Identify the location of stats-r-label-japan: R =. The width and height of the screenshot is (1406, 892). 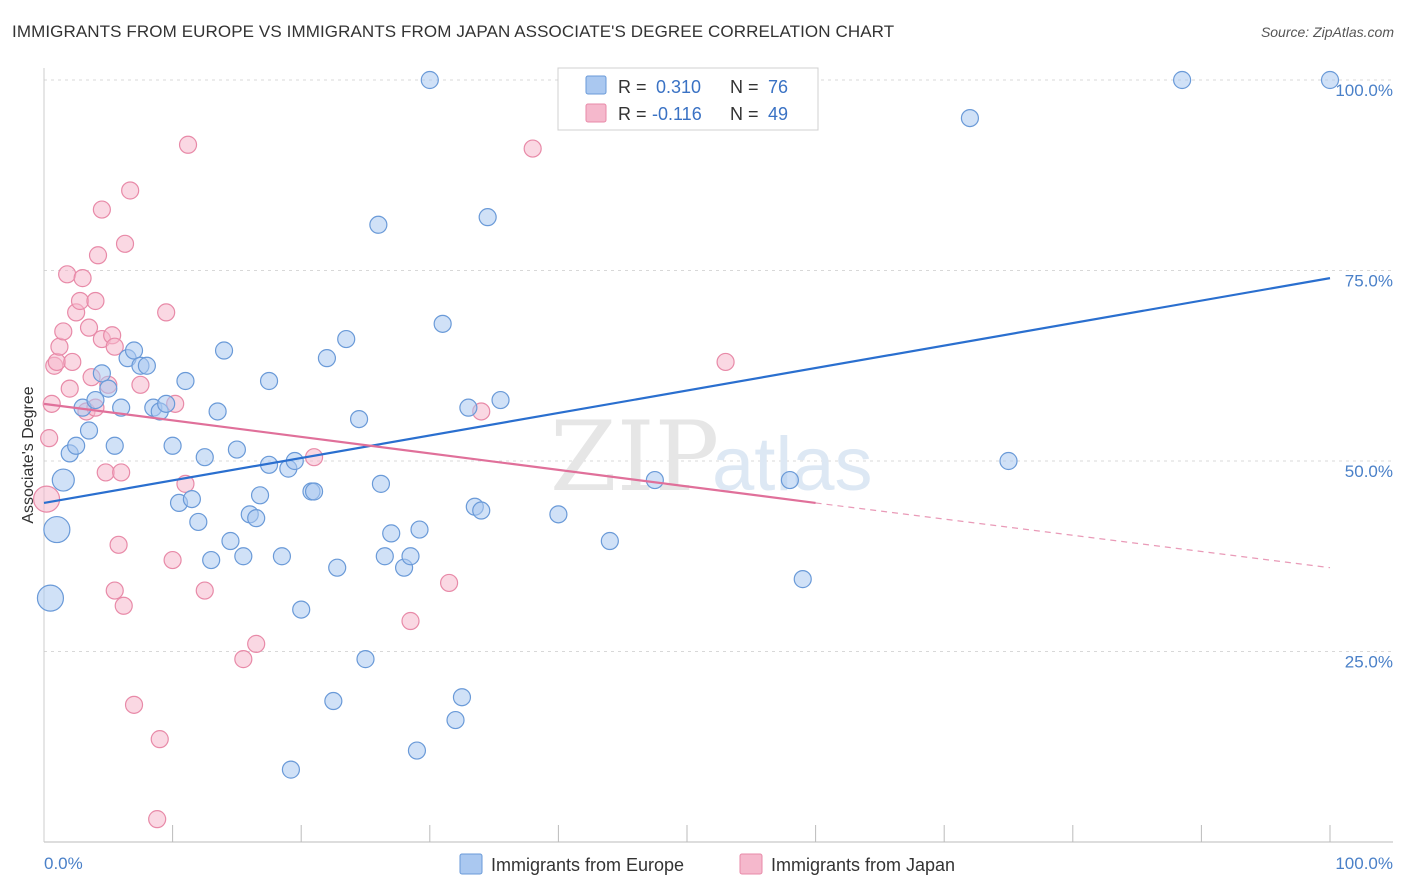
(632, 114).